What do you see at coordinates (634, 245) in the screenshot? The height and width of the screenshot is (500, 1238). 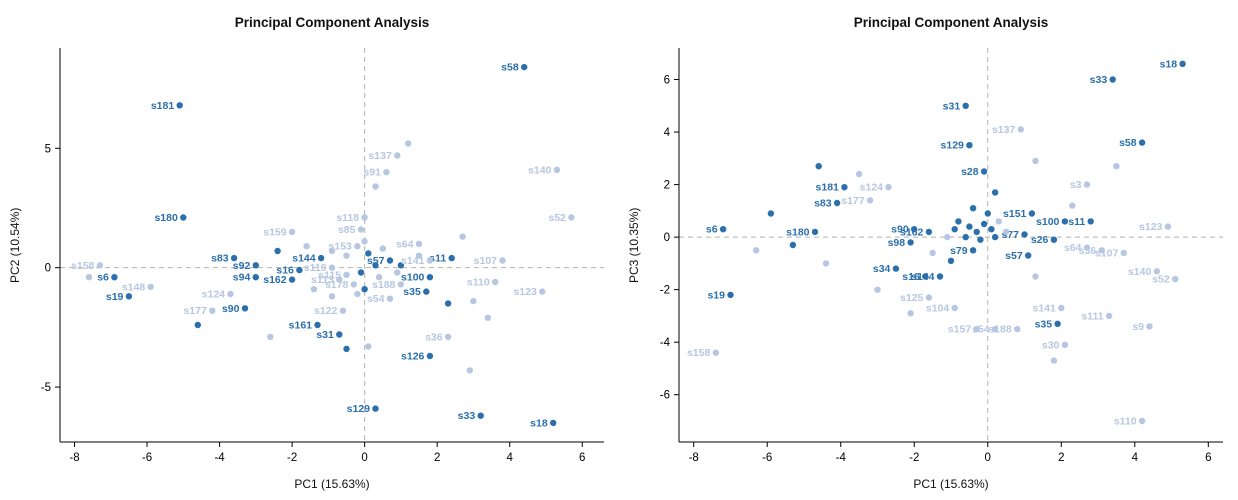 I see `y-axis-label: PC3 (10.35%)` at bounding box center [634, 245].